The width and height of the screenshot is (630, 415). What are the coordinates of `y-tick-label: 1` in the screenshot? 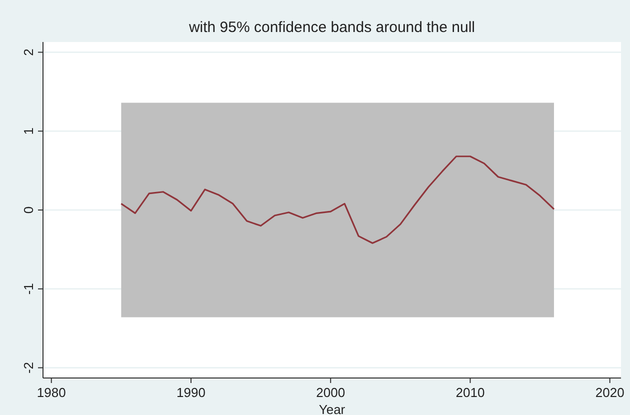 It's located at (28, 131).